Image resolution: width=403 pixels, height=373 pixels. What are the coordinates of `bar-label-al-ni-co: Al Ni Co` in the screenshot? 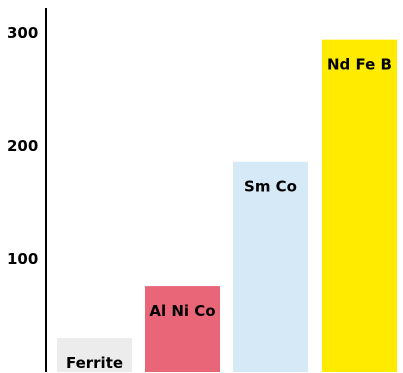 It's located at (182, 311).